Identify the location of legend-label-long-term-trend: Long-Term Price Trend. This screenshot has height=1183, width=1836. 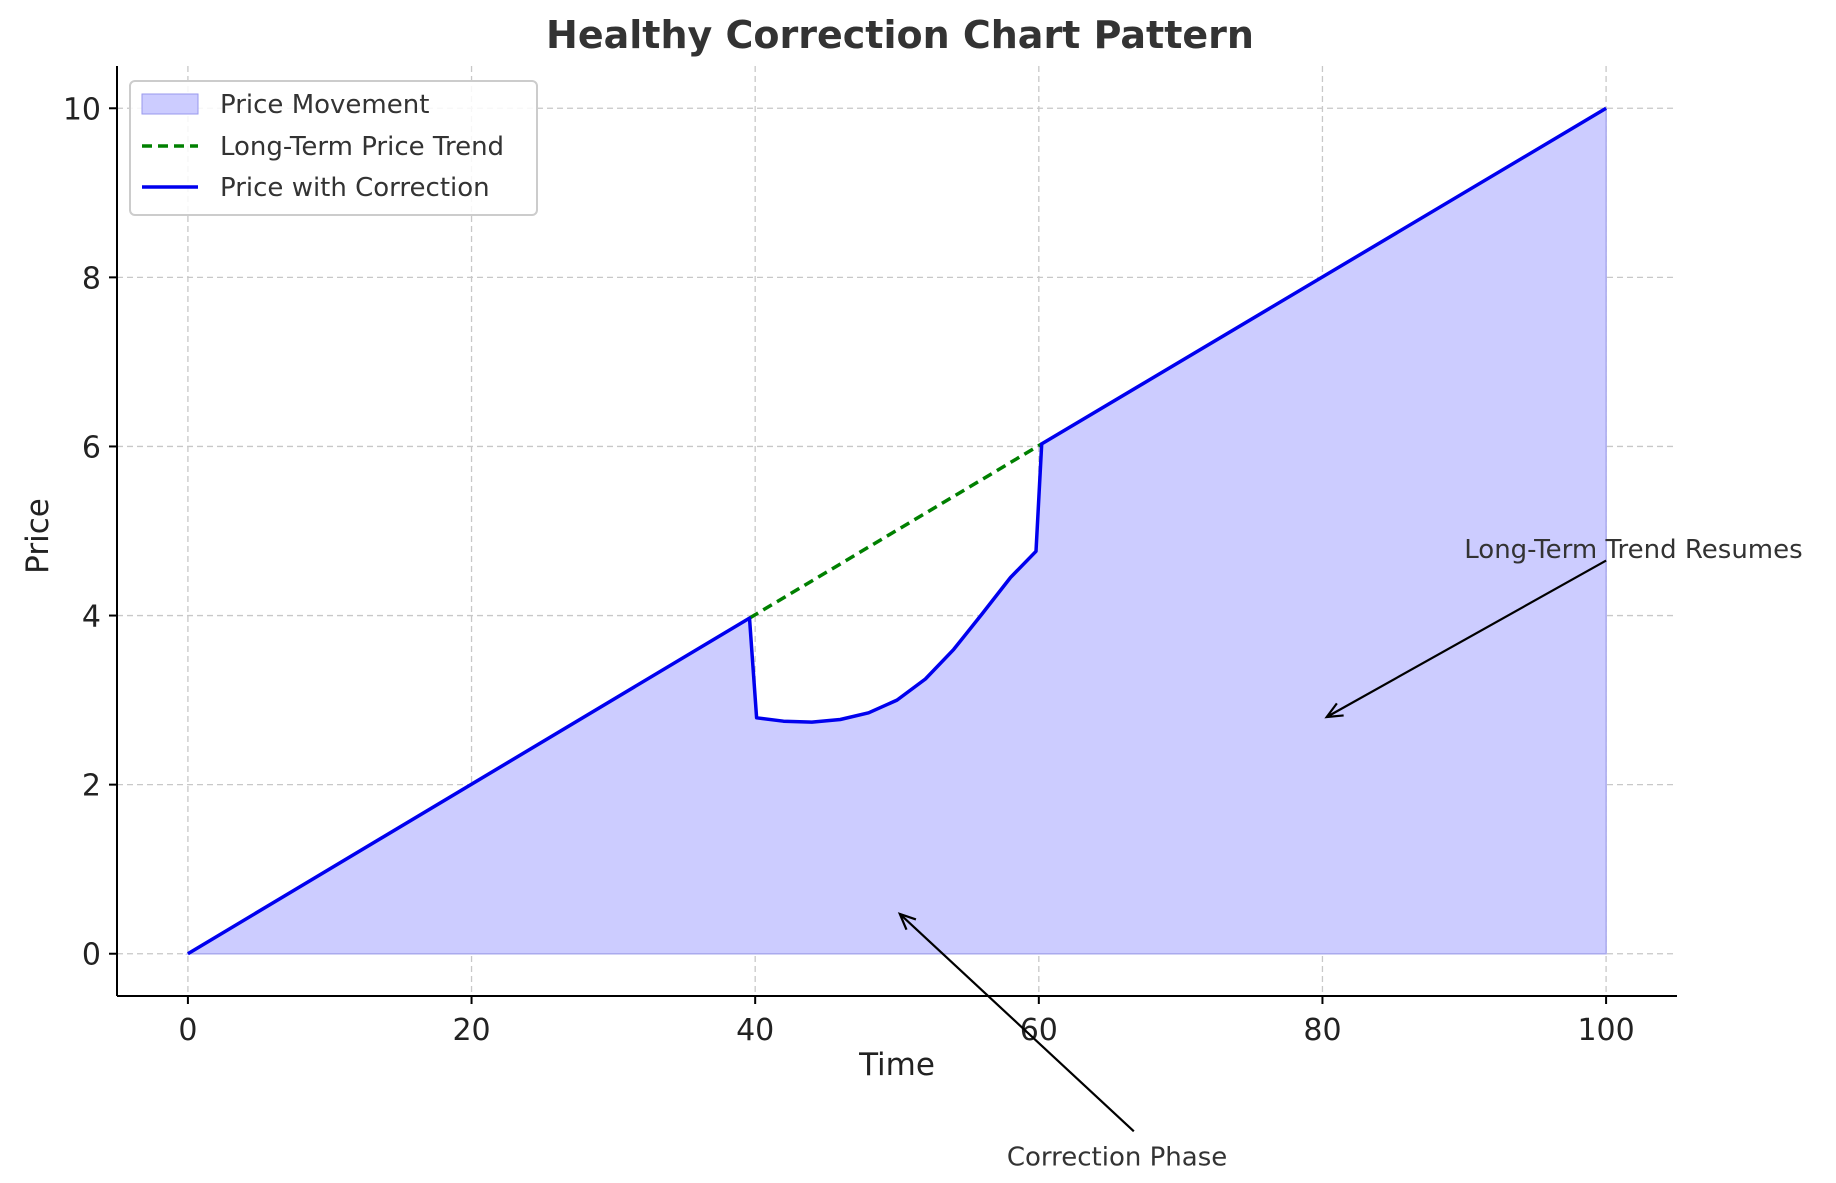
(362, 147).